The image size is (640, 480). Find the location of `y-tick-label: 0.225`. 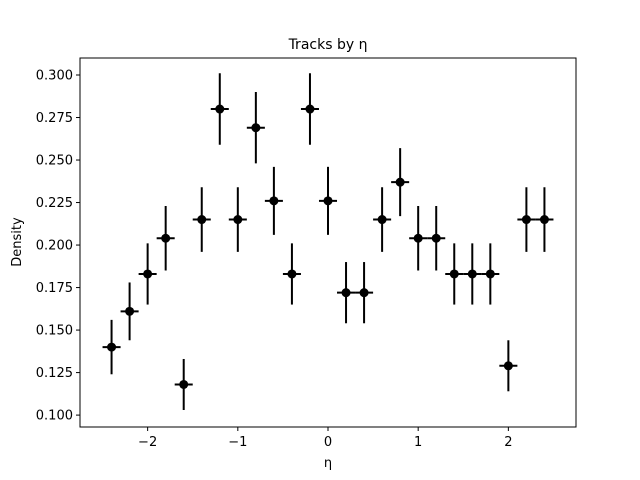

y-tick-label: 0.225 is located at coordinates (54, 203).